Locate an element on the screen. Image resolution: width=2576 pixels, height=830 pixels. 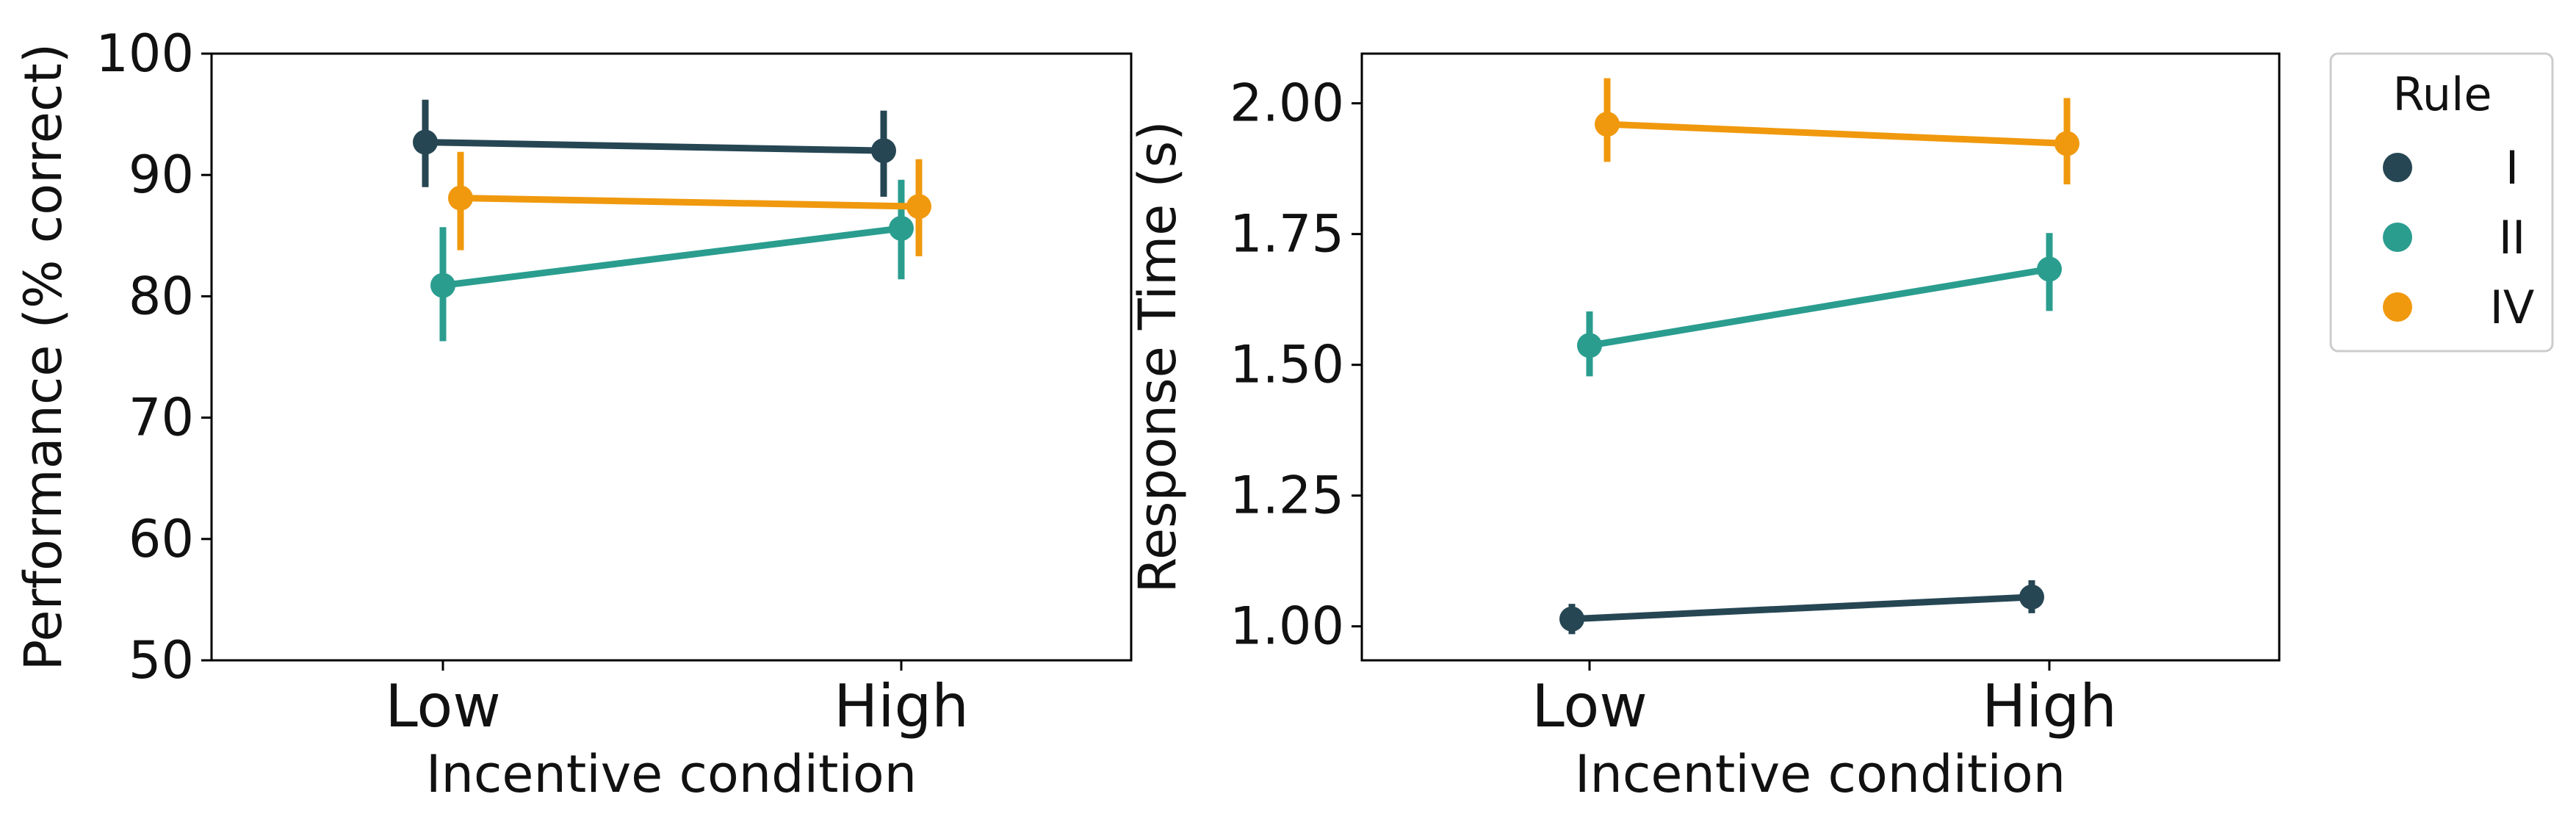
y-axis-ticks: 1.00 1.25 1.50 1.75 2.00 is located at coordinates (1296, 365).